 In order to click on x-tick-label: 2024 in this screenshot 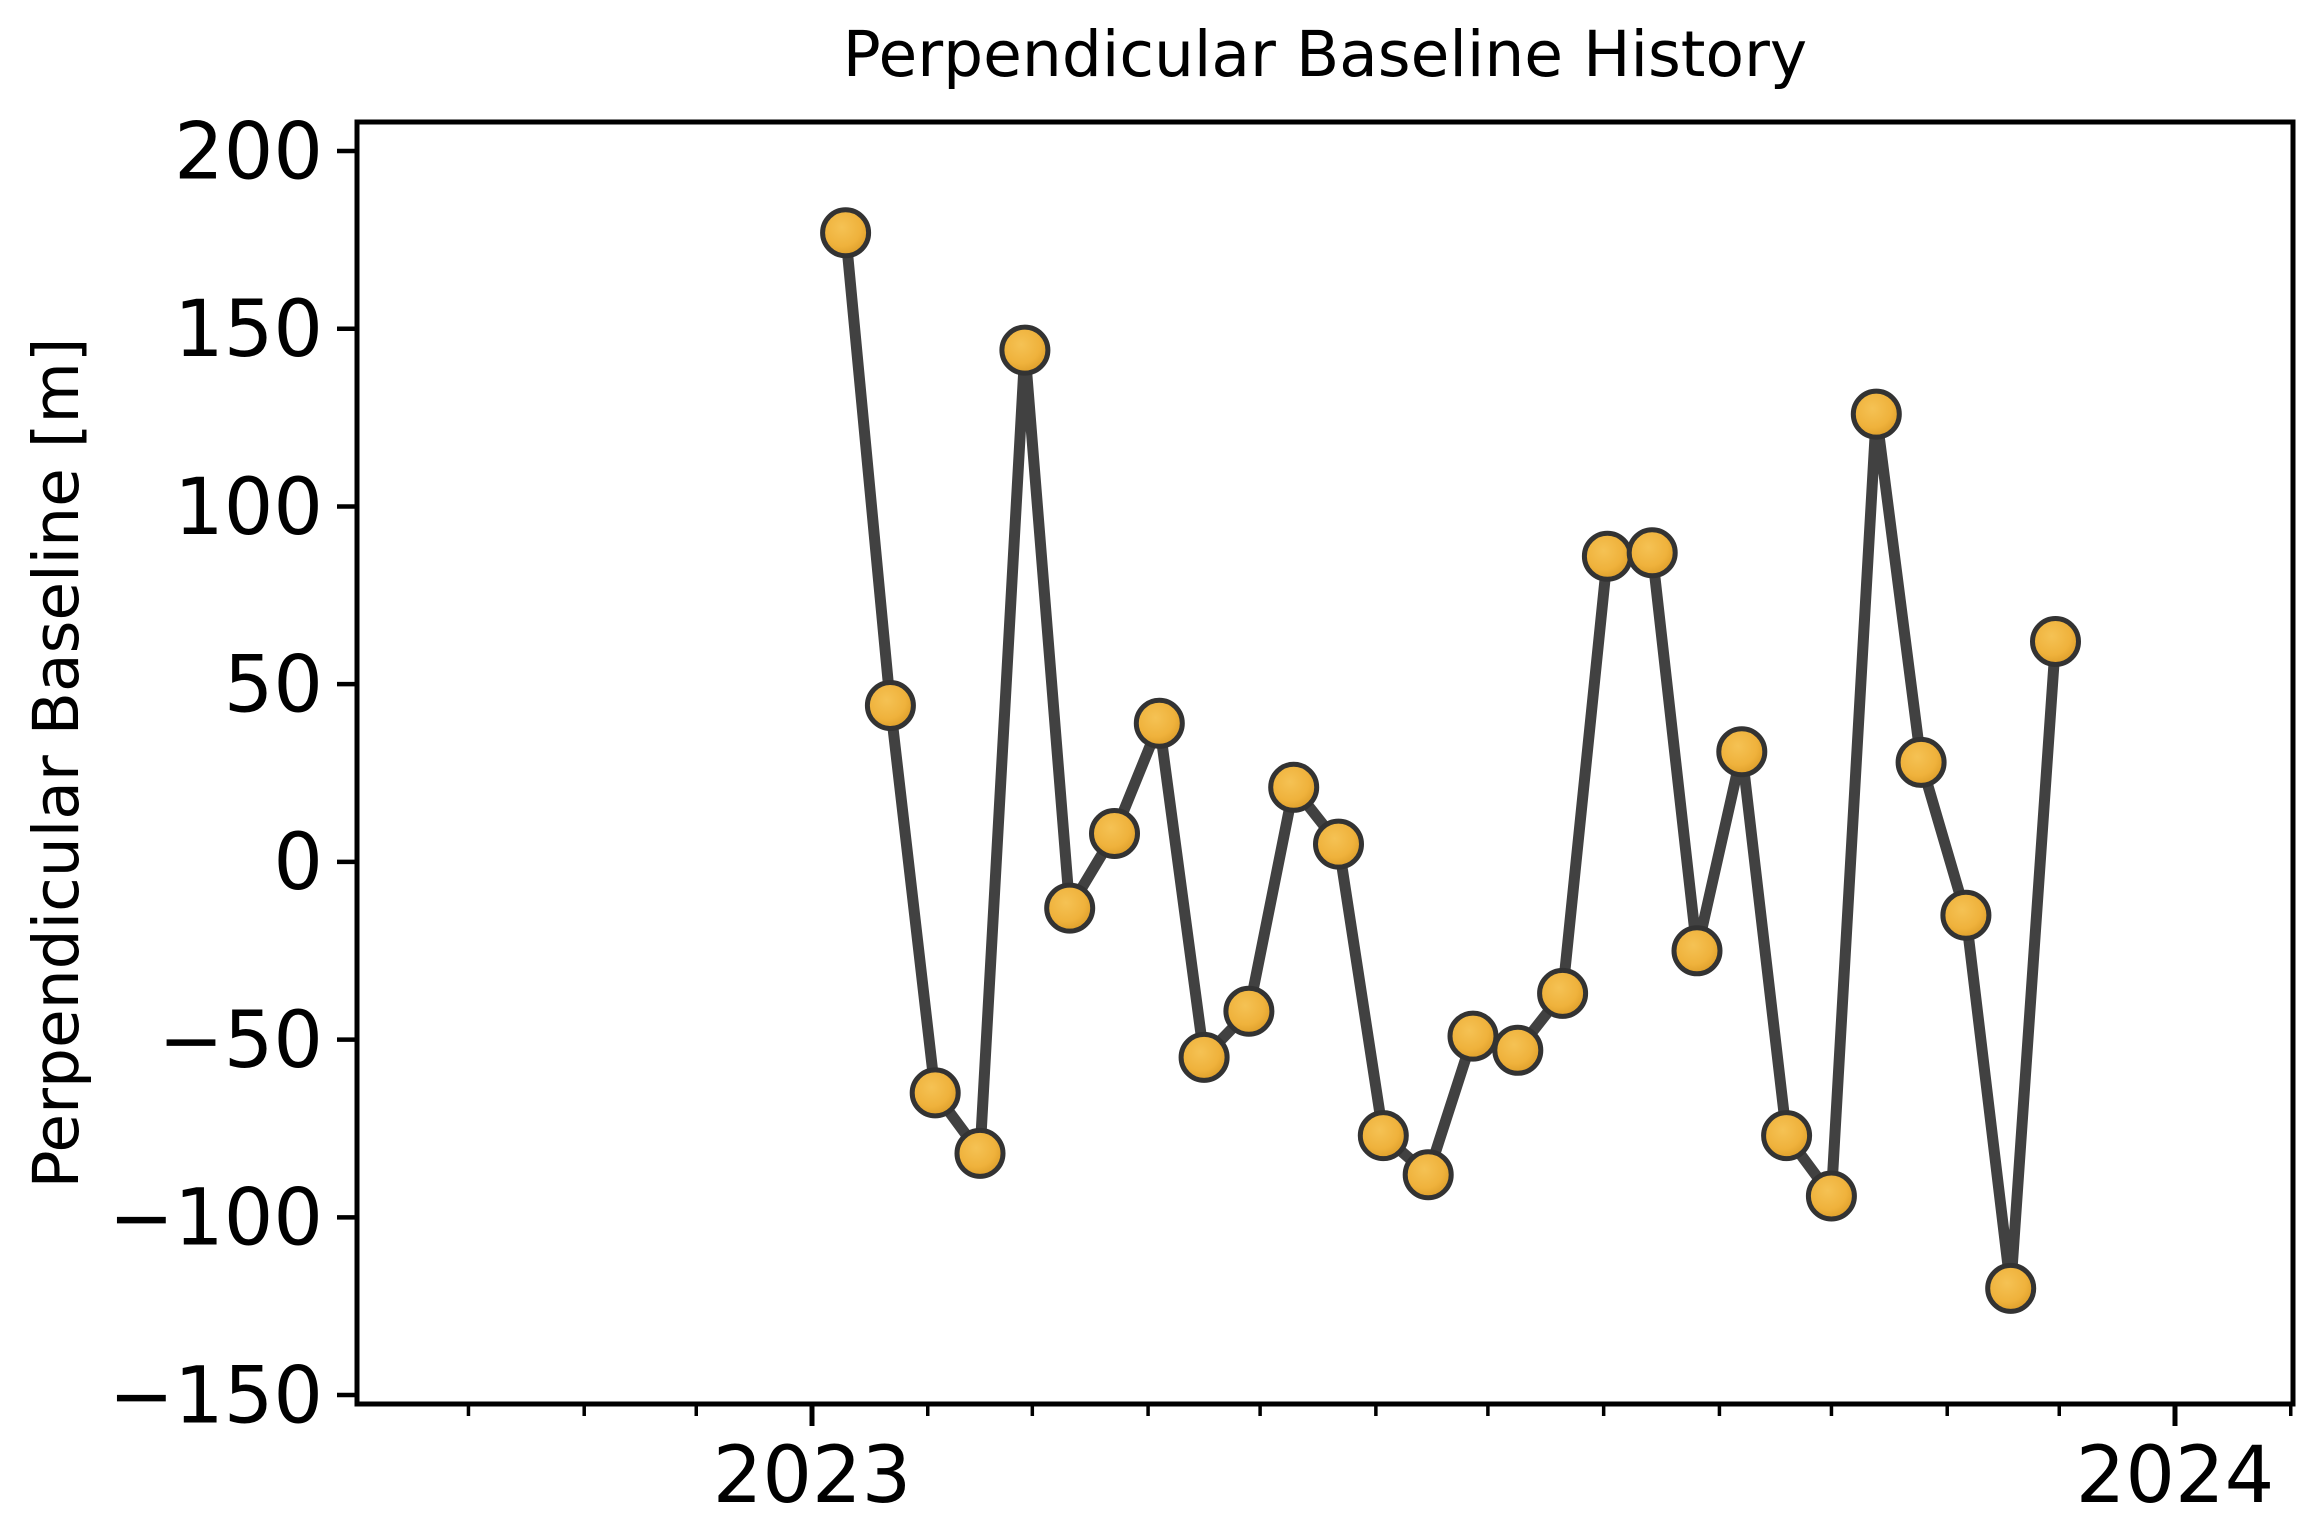, I will do `click(2175, 1476)`.